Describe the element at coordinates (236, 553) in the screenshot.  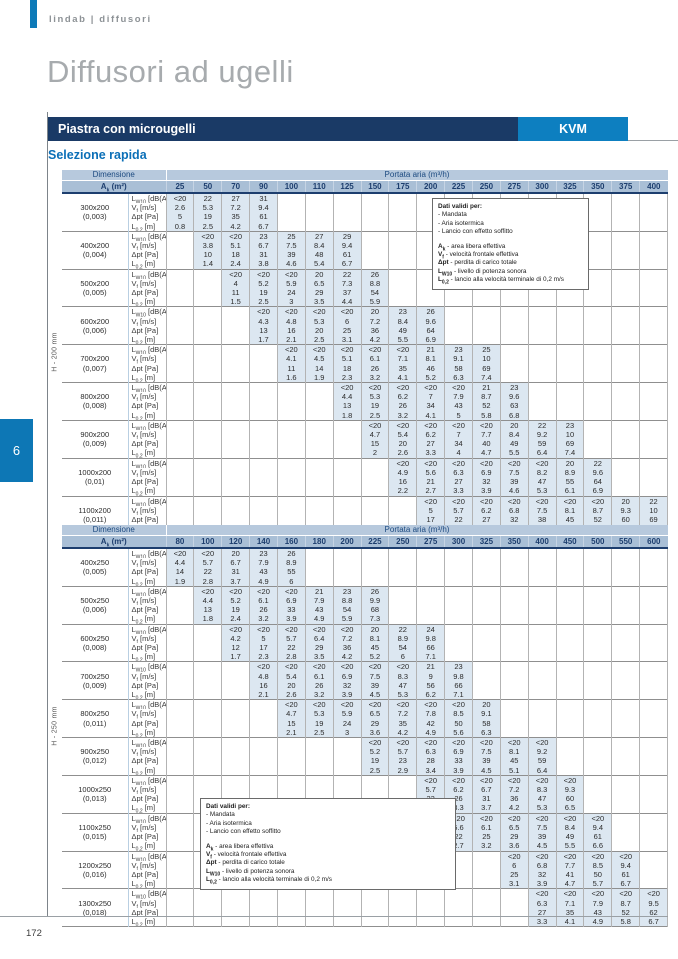
I see `value-cell: 20` at that location.